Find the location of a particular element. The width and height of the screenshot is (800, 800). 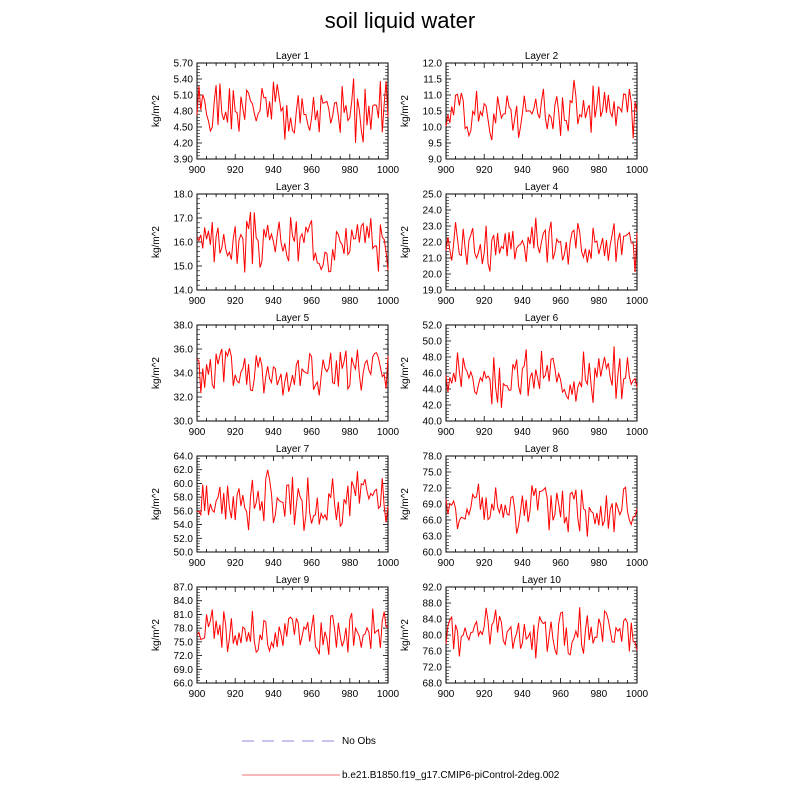

y-tick-label: 4.20 is located at coordinates (184, 144).